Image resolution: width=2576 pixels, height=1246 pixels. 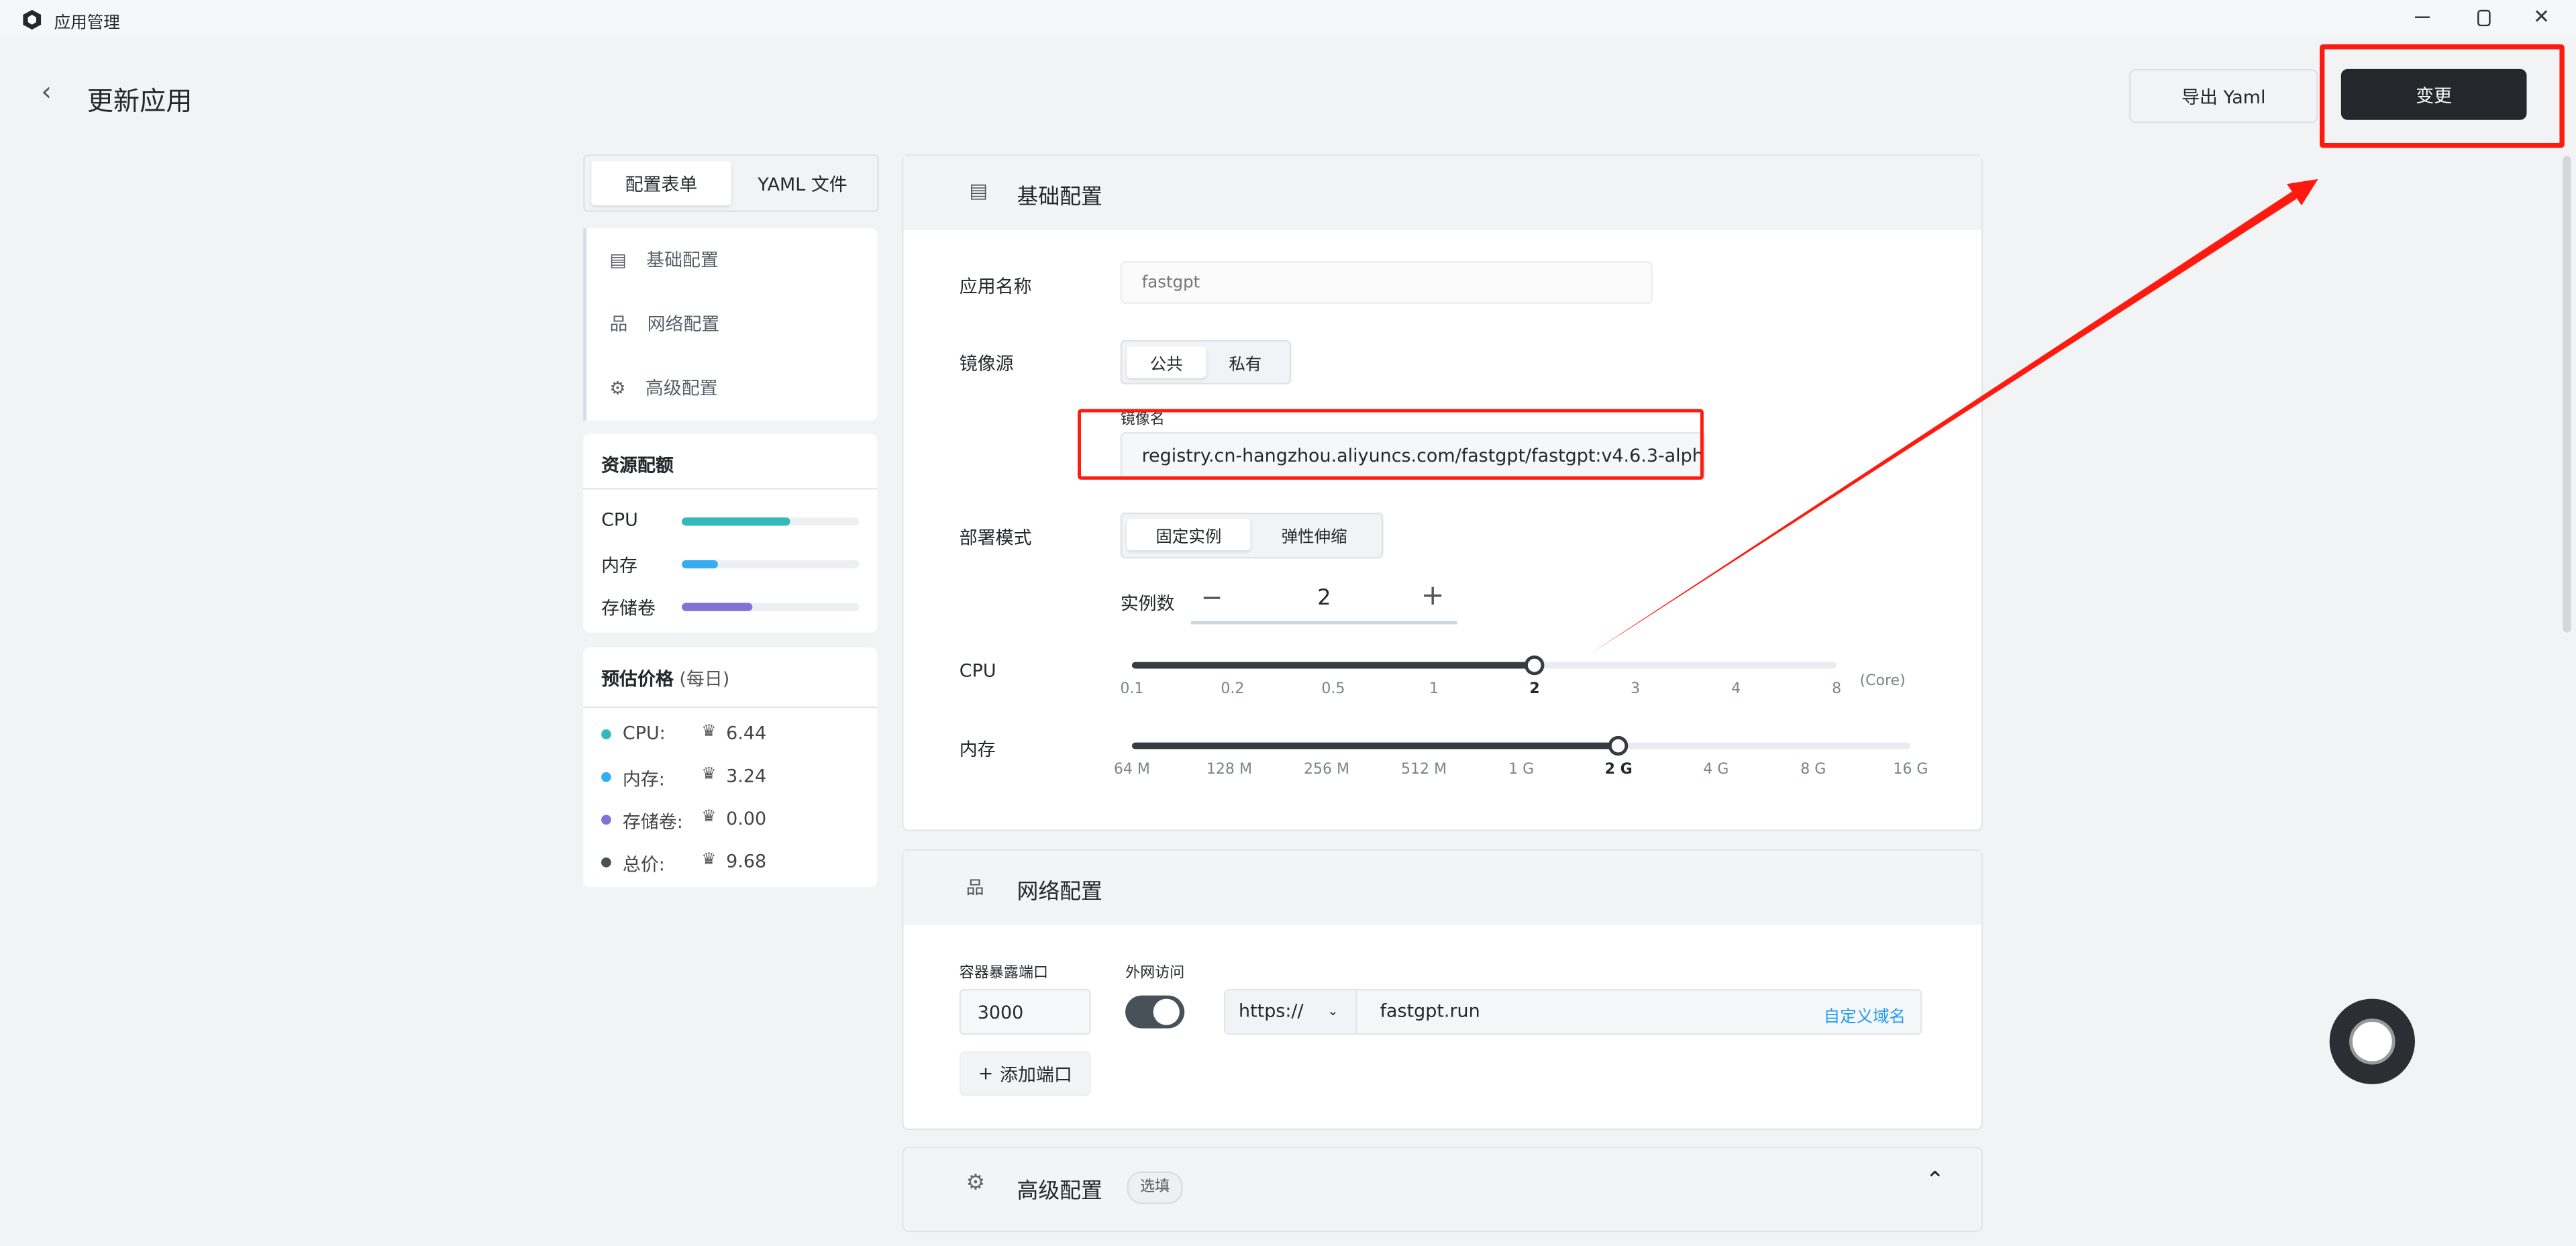 I want to click on image-source-toggle: 公共 私有, so click(x=1206, y=362).